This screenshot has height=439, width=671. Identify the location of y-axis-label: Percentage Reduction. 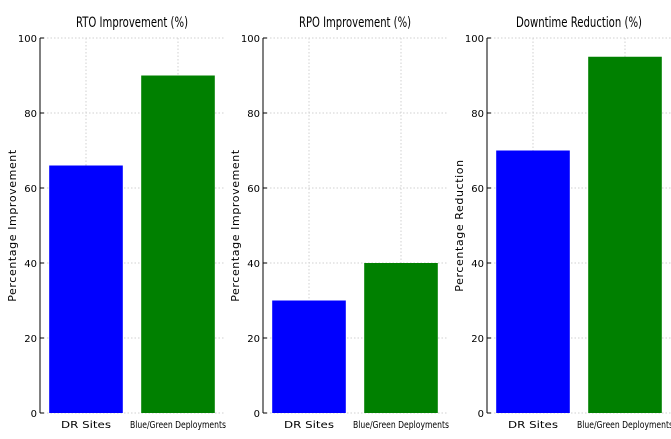
(459, 225).